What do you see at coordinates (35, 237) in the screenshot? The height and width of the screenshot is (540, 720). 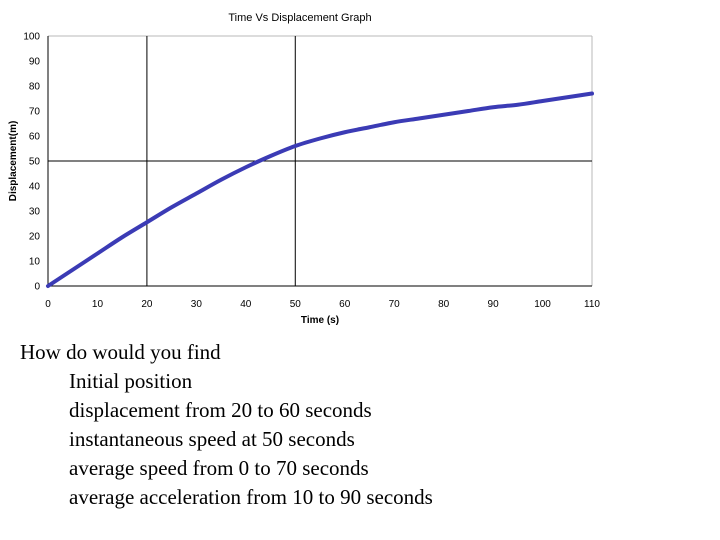 I see `y-tick-label: 20` at bounding box center [35, 237].